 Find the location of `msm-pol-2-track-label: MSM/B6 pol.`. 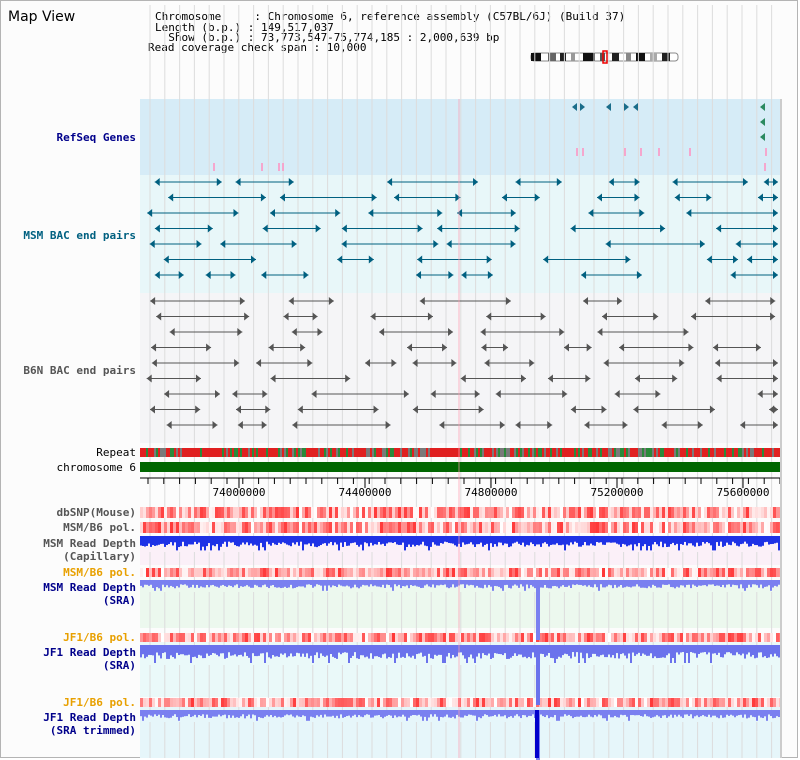

msm-pol-2-track-label: MSM/B6 pol. is located at coordinates (99, 572).